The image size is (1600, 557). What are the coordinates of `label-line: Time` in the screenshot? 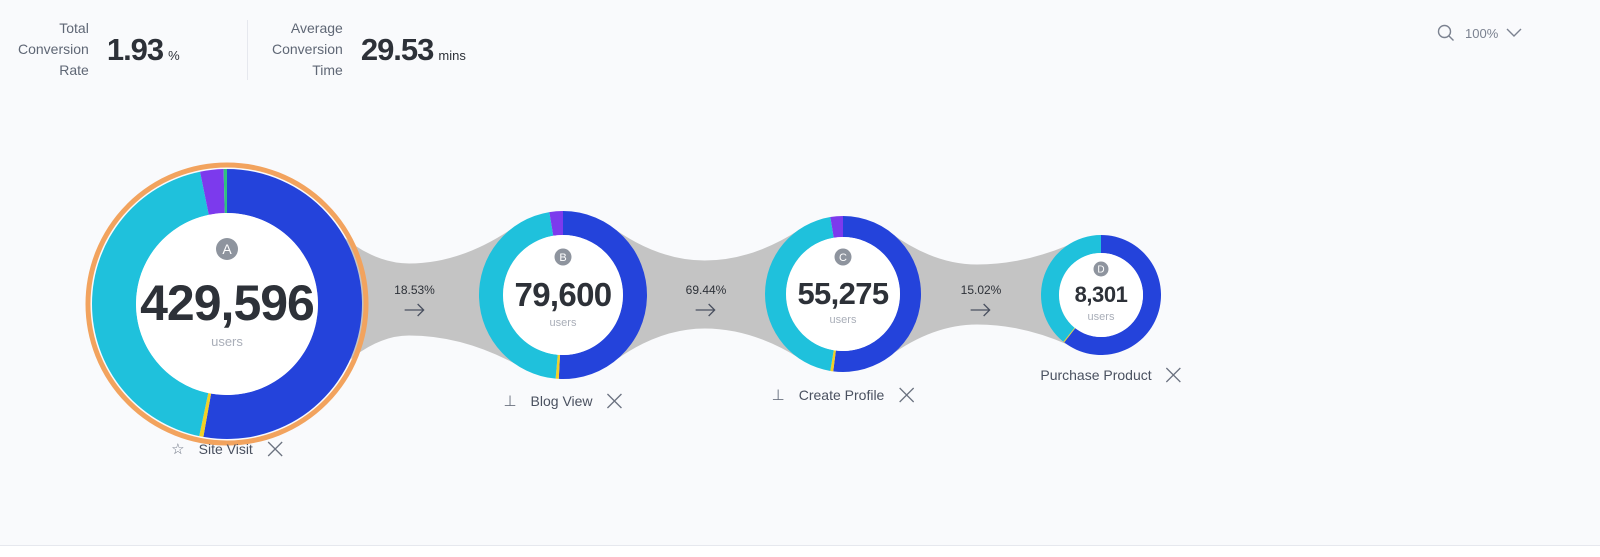 It's located at (327, 70).